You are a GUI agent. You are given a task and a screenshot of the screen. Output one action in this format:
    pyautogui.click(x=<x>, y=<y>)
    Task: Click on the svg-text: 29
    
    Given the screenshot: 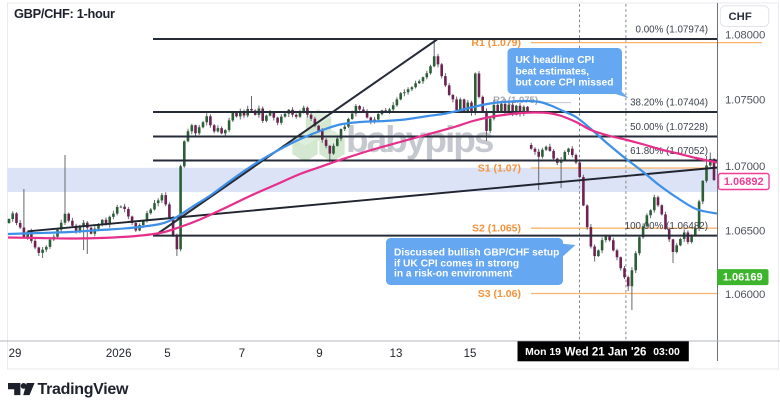 What is the action you would take?
    pyautogui.click(x=15, y=354)
    